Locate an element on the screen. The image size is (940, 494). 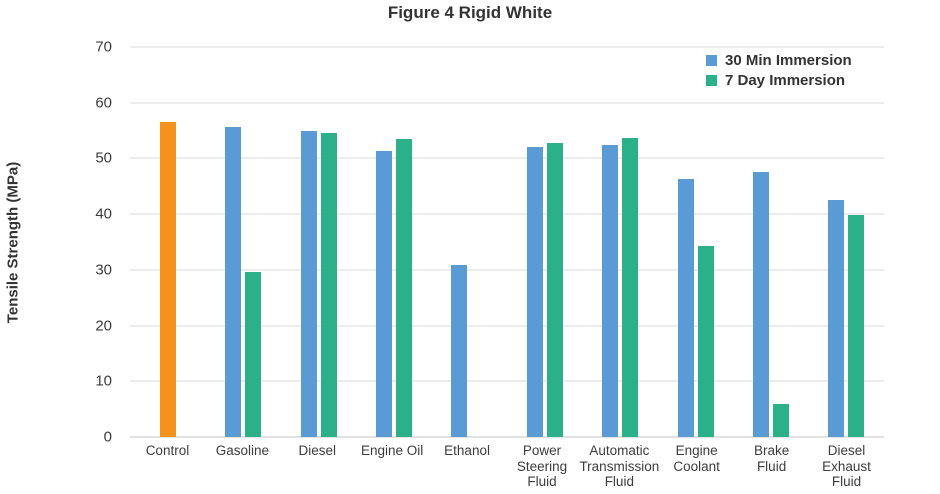
y-tick-label-50: 50 is located at coordinates (103, 158).